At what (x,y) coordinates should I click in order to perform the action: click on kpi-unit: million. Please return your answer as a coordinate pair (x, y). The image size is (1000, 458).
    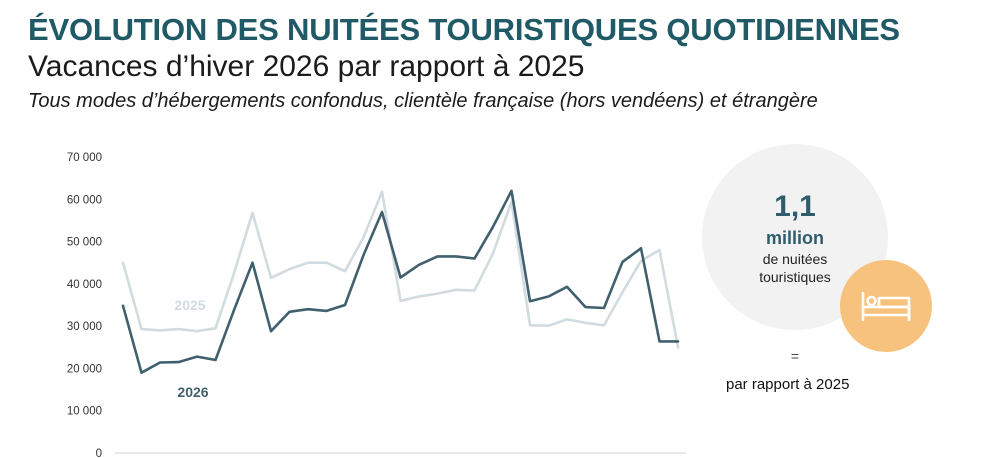
    Looking at the image, I should click on (795, 238).